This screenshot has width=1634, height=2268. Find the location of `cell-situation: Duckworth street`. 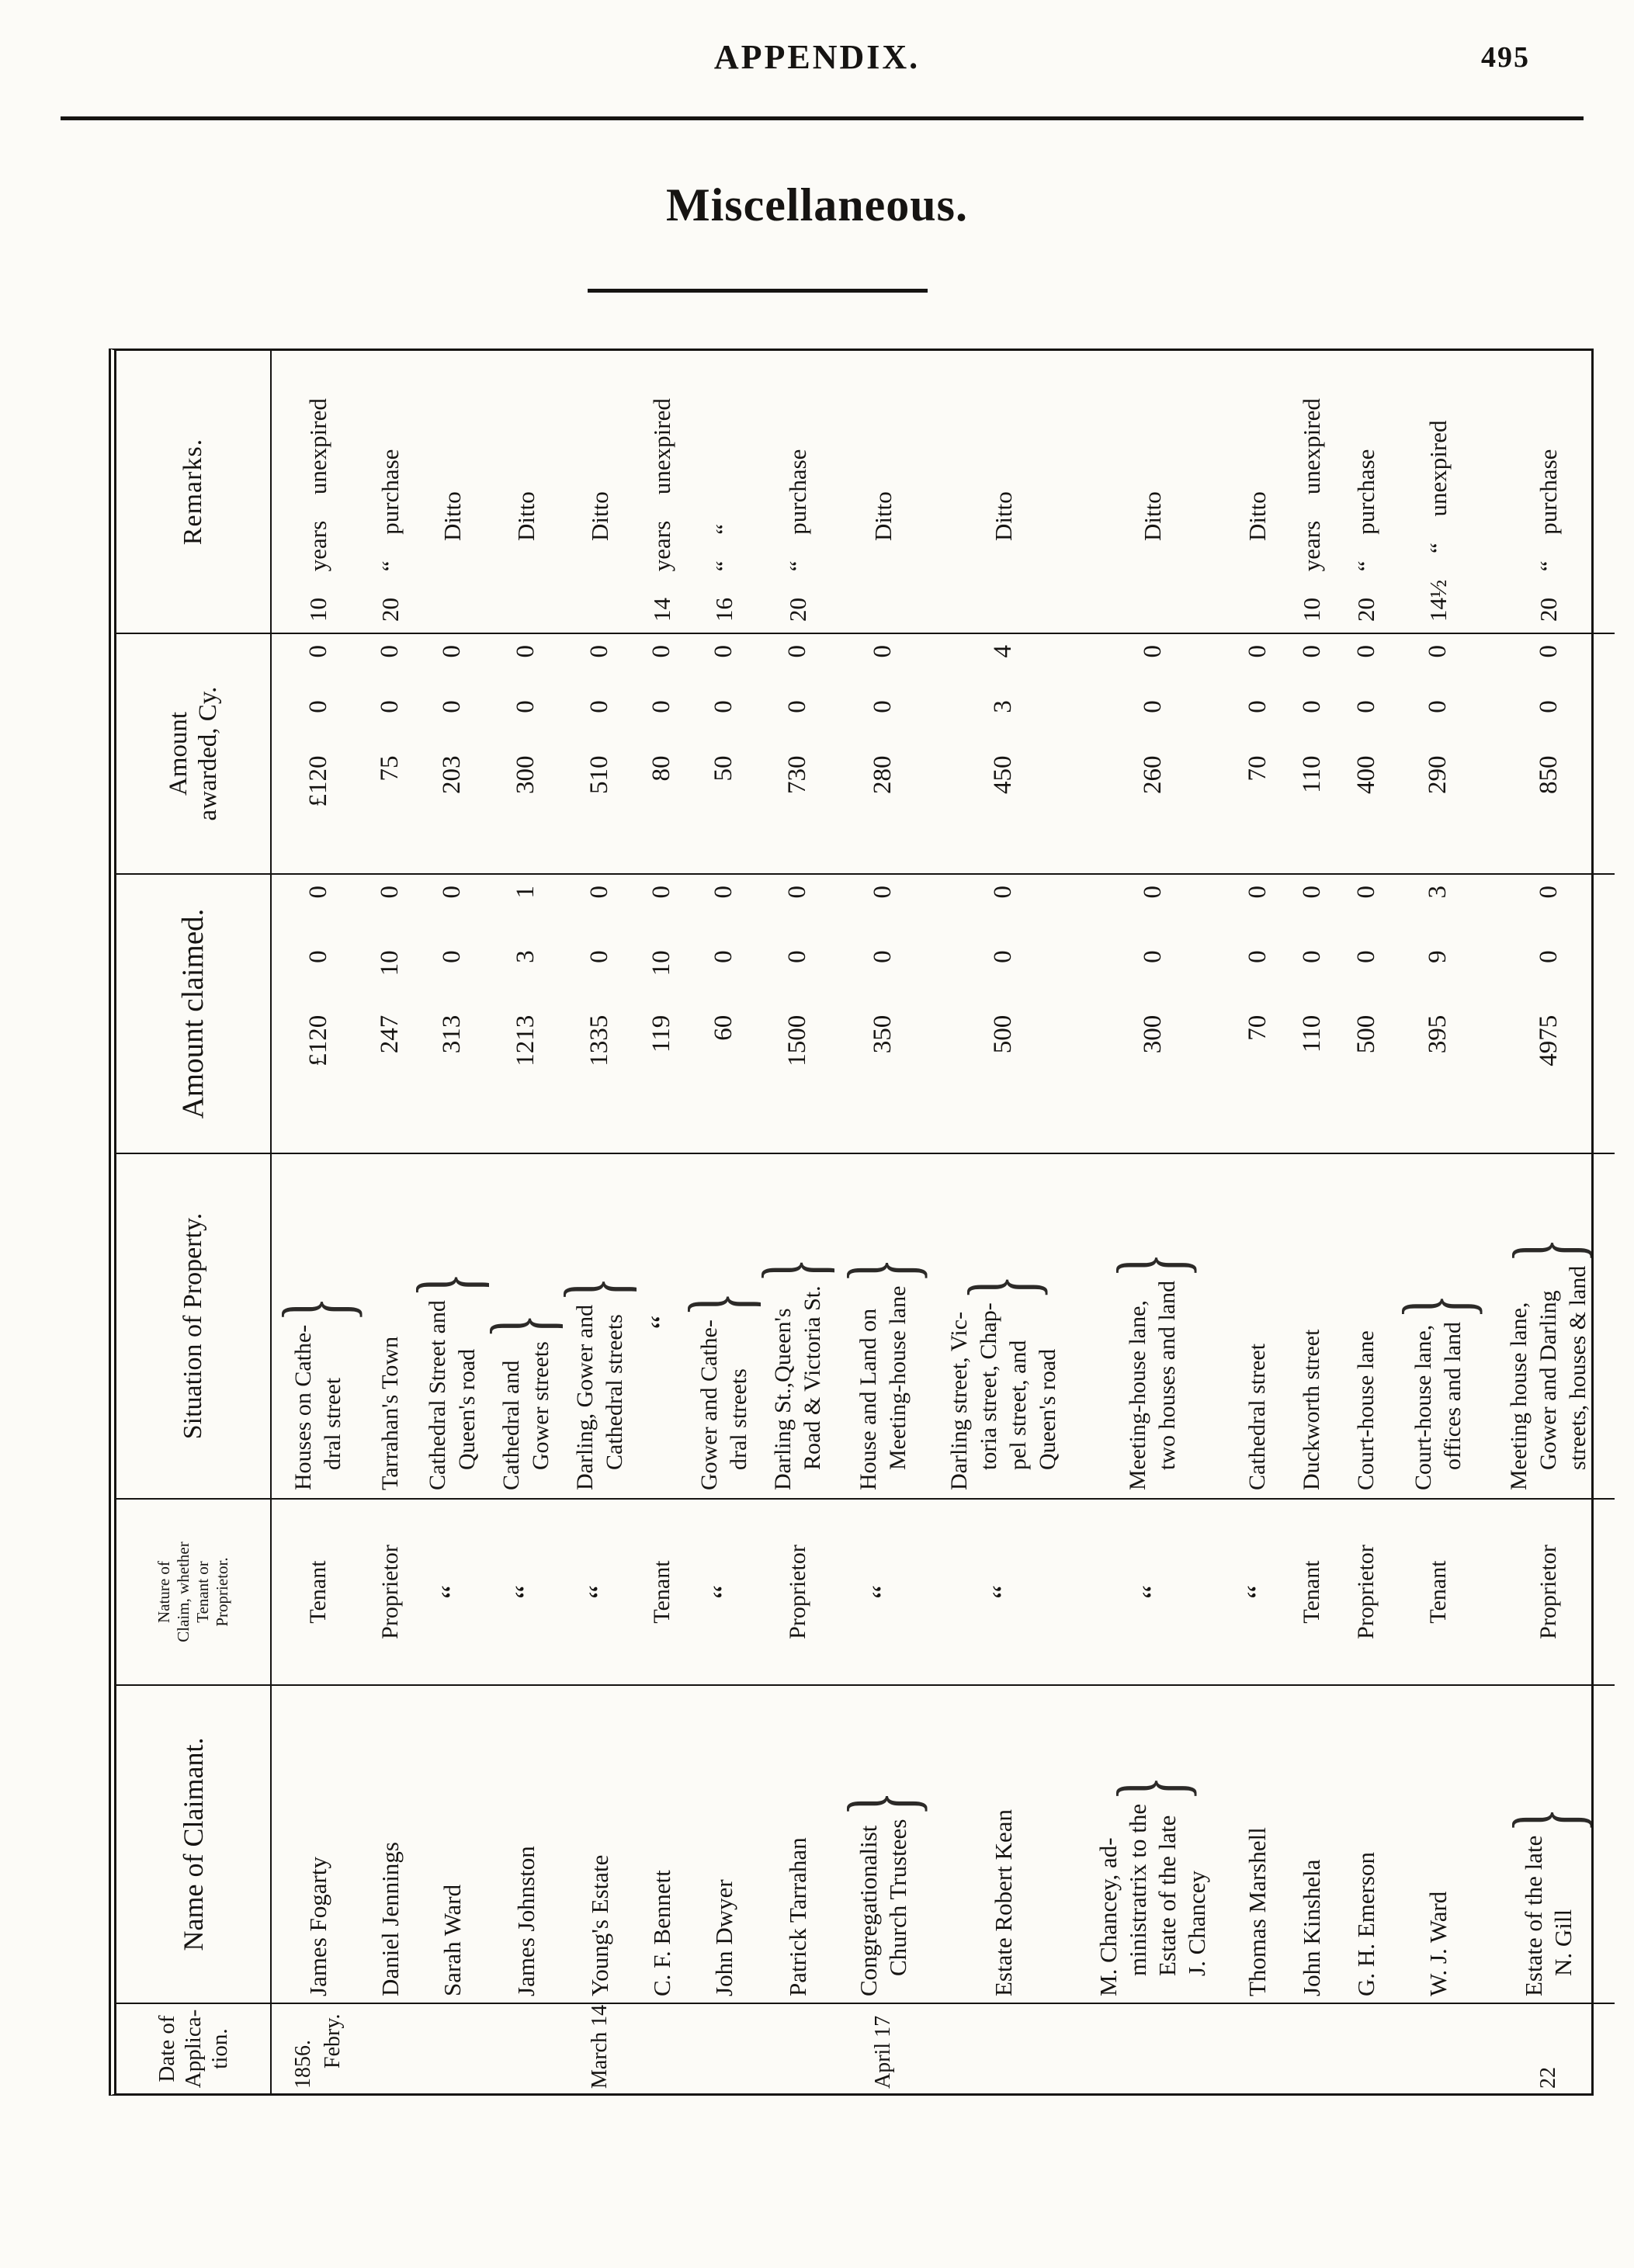

cell-situation: Duckworth street is located at coordinates (1312, 1327).